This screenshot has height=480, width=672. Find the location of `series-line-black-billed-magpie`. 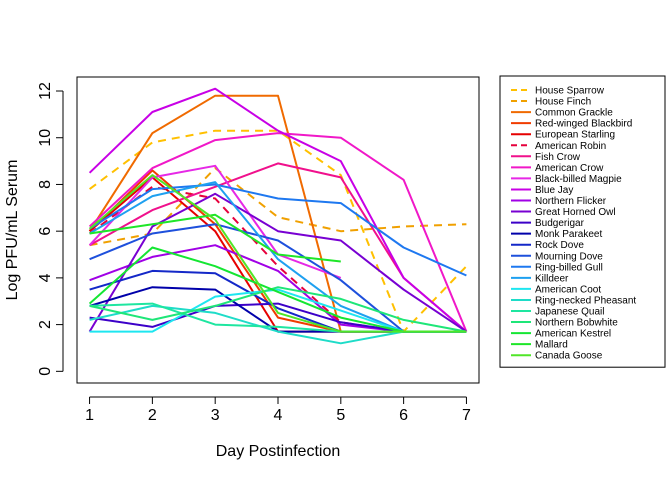

series-line-black-billed-magpie is located at coordinates (215, 221).